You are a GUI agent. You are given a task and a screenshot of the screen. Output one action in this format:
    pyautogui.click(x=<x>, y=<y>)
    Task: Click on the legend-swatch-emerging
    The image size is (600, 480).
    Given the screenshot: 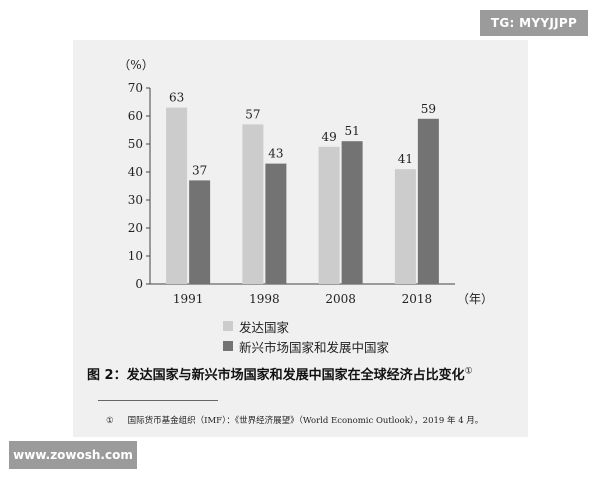 What is the action you would take?
    pyautogui.click(x=228, y=346)
    